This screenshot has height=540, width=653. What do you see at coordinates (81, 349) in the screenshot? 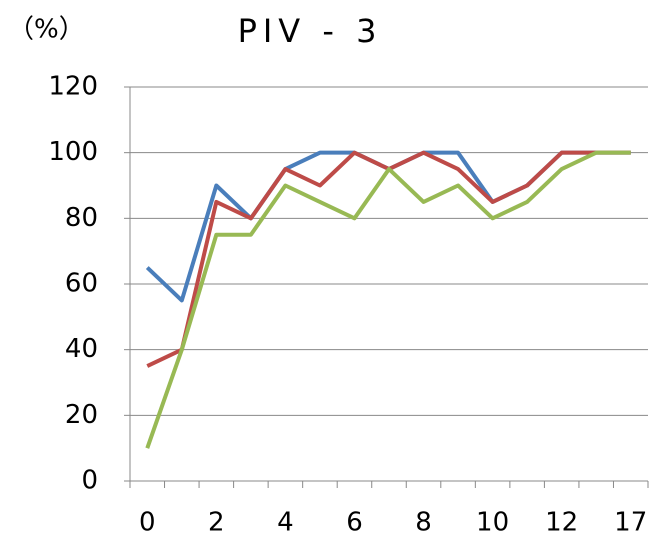
I see `y-tick-label: 40` at bounding box center [81, 349].